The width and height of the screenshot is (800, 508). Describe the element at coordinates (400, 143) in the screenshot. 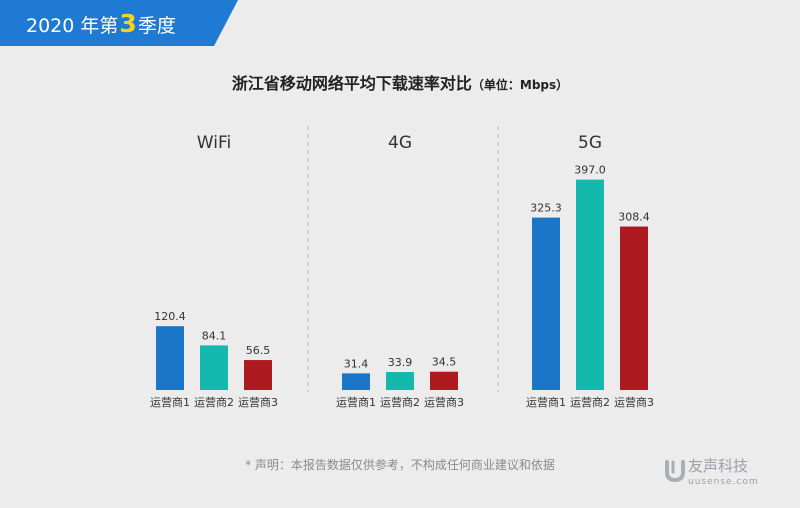

I see `group-label-4g: 4G` at that location.